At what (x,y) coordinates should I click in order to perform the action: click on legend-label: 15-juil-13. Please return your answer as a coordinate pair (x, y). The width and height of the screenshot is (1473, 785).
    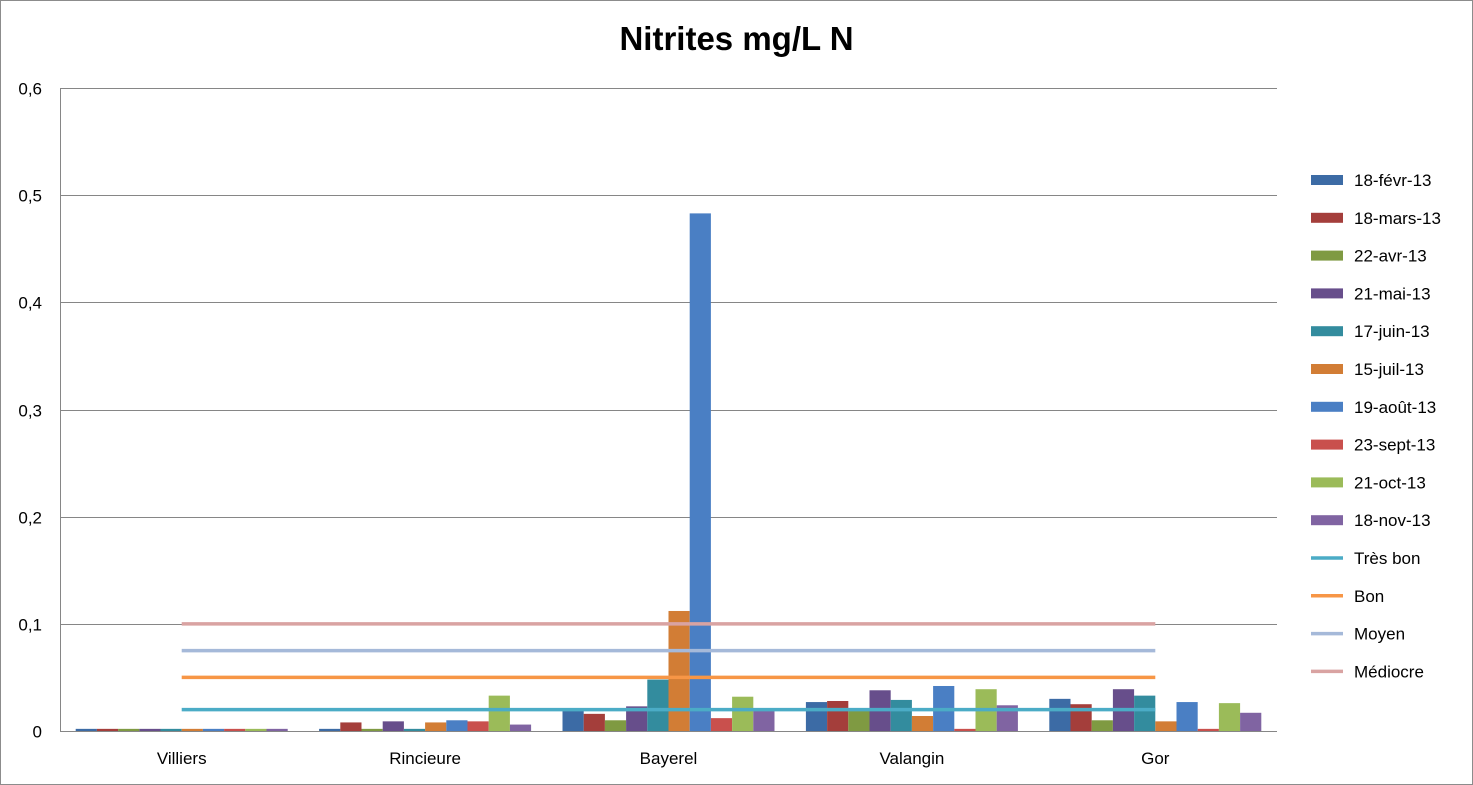
    Looking at the image, I should click on (1389, 369).